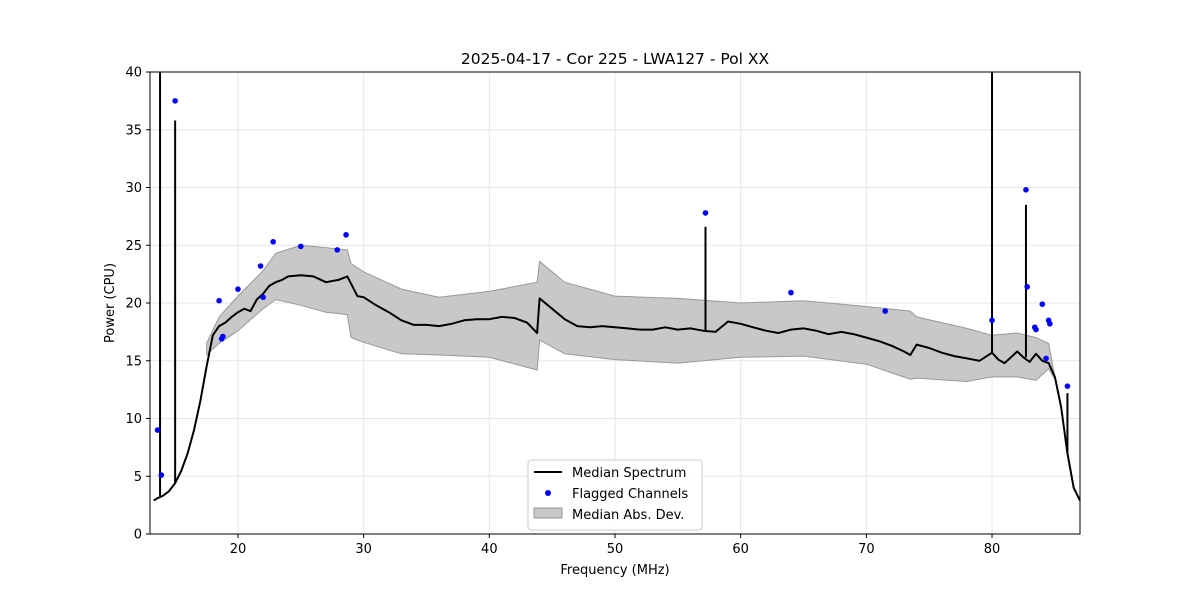 Image resolution: width=1200 pixels, height=600 pixels. Describe the element at coordinates (992, 549) in the screenshot. I see `x-tick-label: 80` at that location.